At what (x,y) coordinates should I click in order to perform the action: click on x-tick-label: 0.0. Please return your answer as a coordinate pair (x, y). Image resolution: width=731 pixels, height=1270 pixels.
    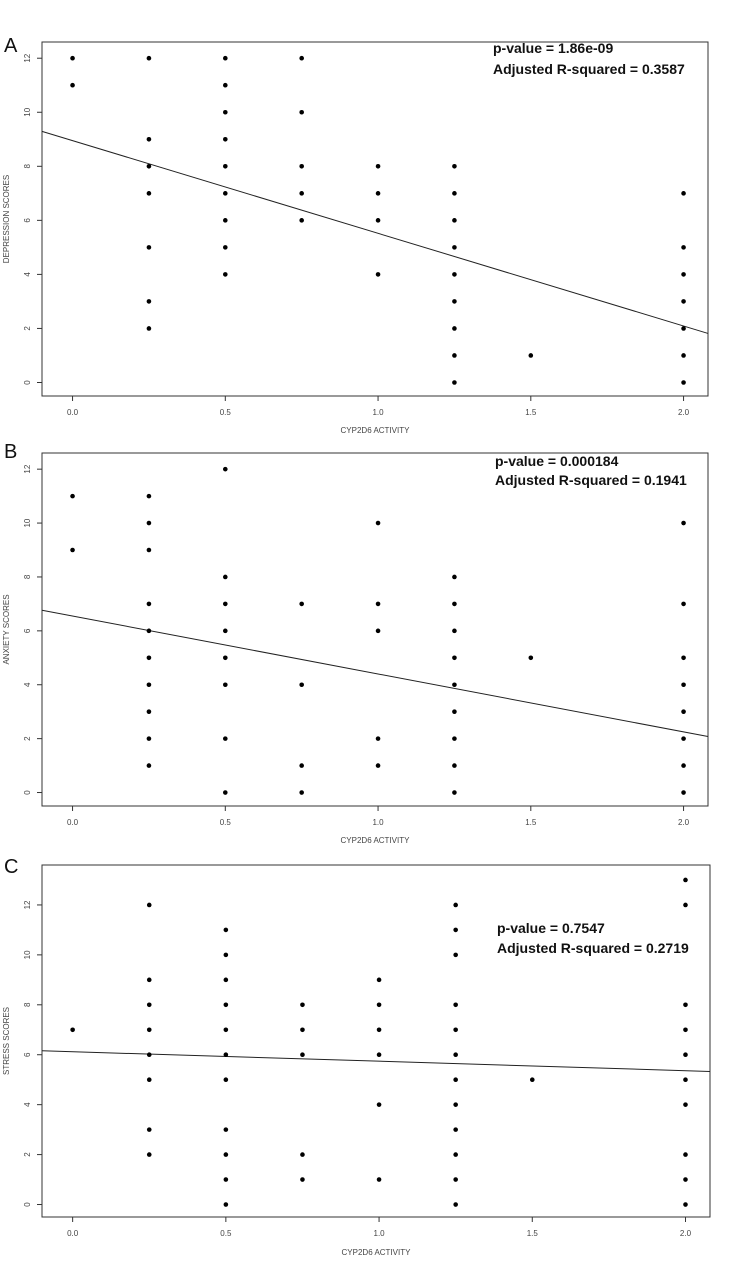
    Looking at the image, I should click on (73, 1233).